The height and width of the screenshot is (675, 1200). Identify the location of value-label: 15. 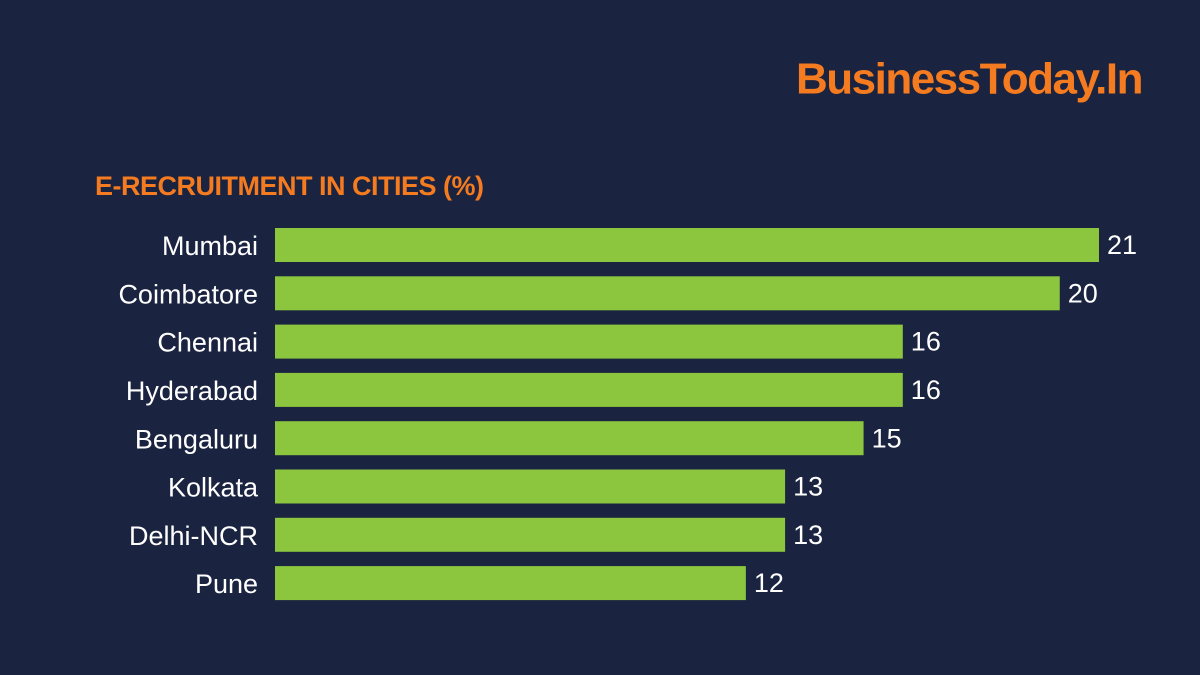
(887, 438).